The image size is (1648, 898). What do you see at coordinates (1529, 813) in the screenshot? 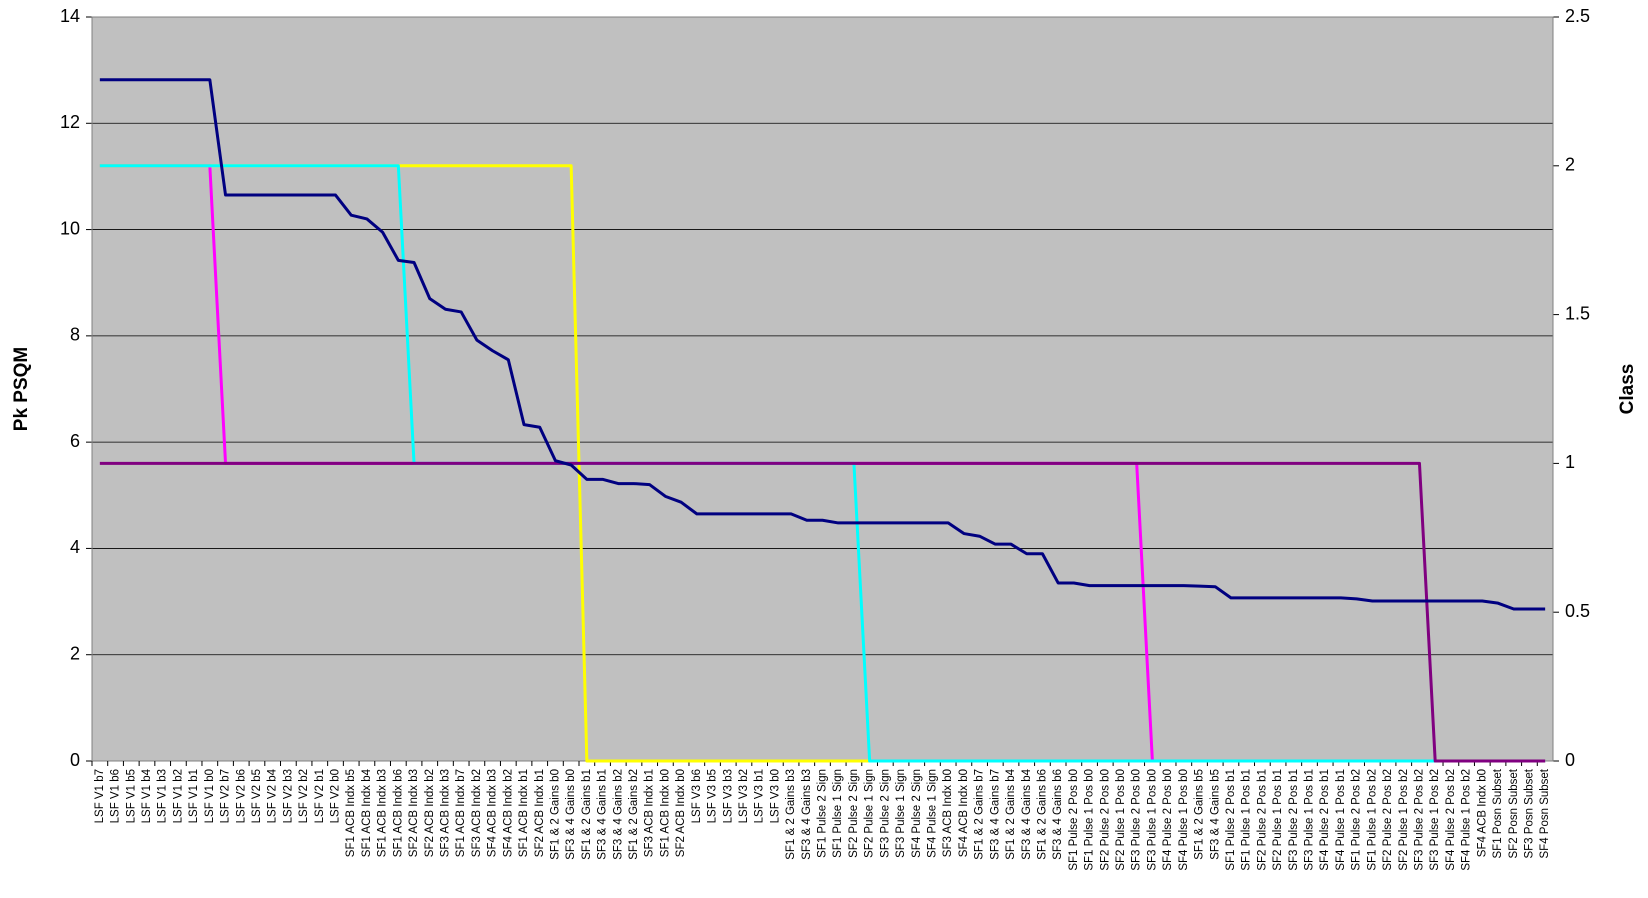
I see `x-tick-label: SF3 Posn Subset` at bounding box center [1529, 813].